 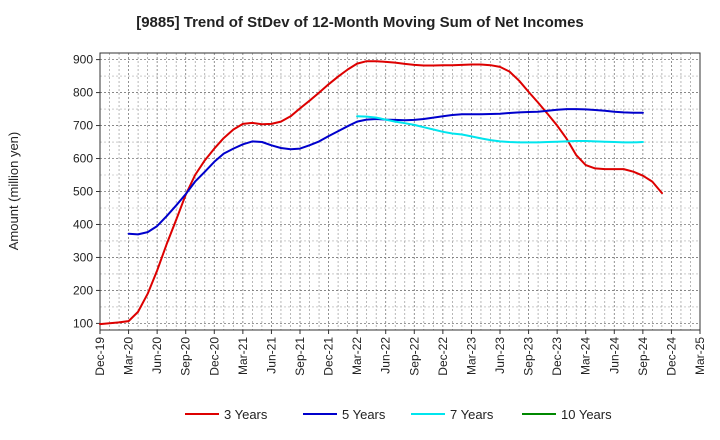 I want to click on y-axis-title: Amount (million yen), so click(x=13, y=191).